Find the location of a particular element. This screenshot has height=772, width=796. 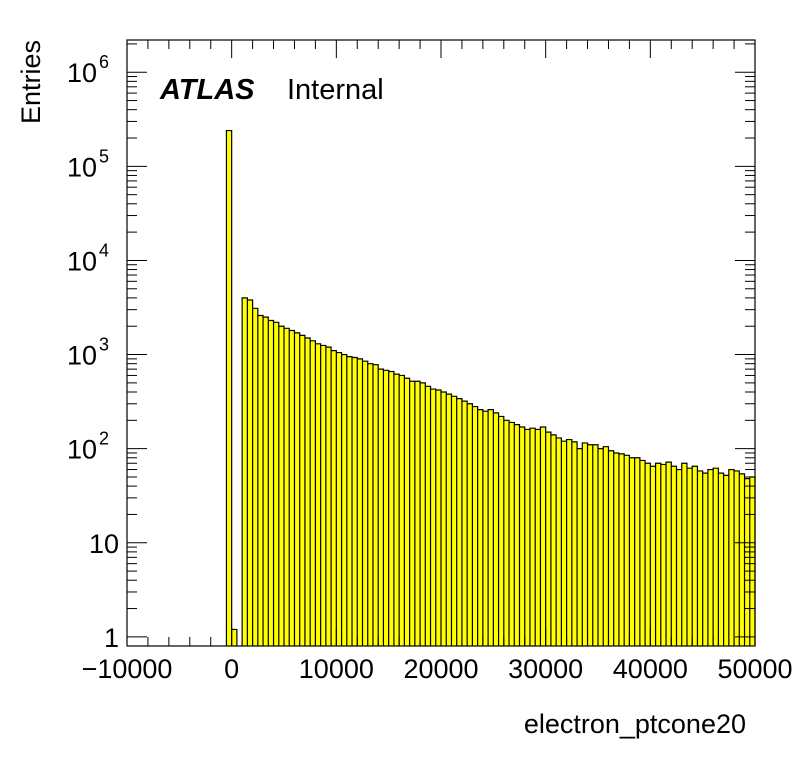

x-axis-title: electron_ptcone20 is located at coordinates (635, 724).